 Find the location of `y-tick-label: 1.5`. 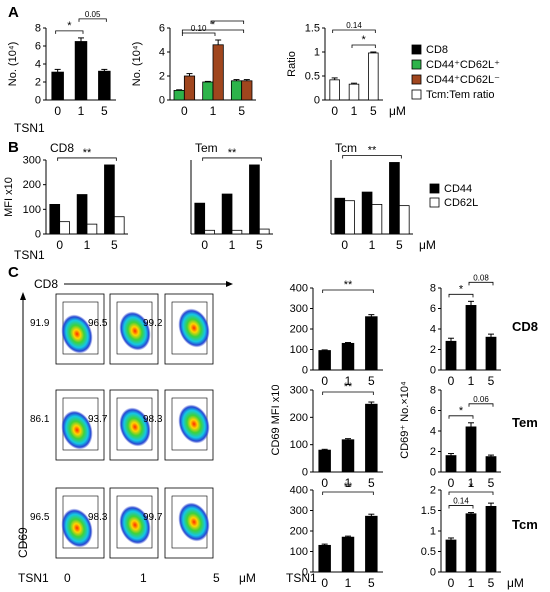

y-tick-label: 1.5 is located at coordinates (428, 511).